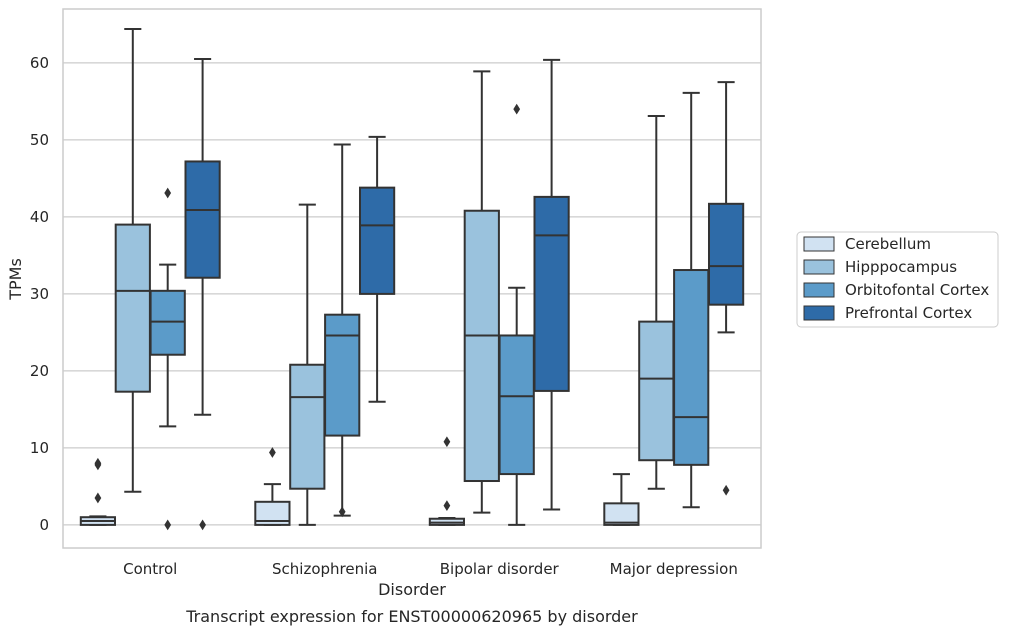 Image resolution: width=1009 pixels, height=634 pixels. What do you see at coordinates (39, 63) in the screenshot?
I see `y-tick-label: 60` at bounding box center [39, 63].